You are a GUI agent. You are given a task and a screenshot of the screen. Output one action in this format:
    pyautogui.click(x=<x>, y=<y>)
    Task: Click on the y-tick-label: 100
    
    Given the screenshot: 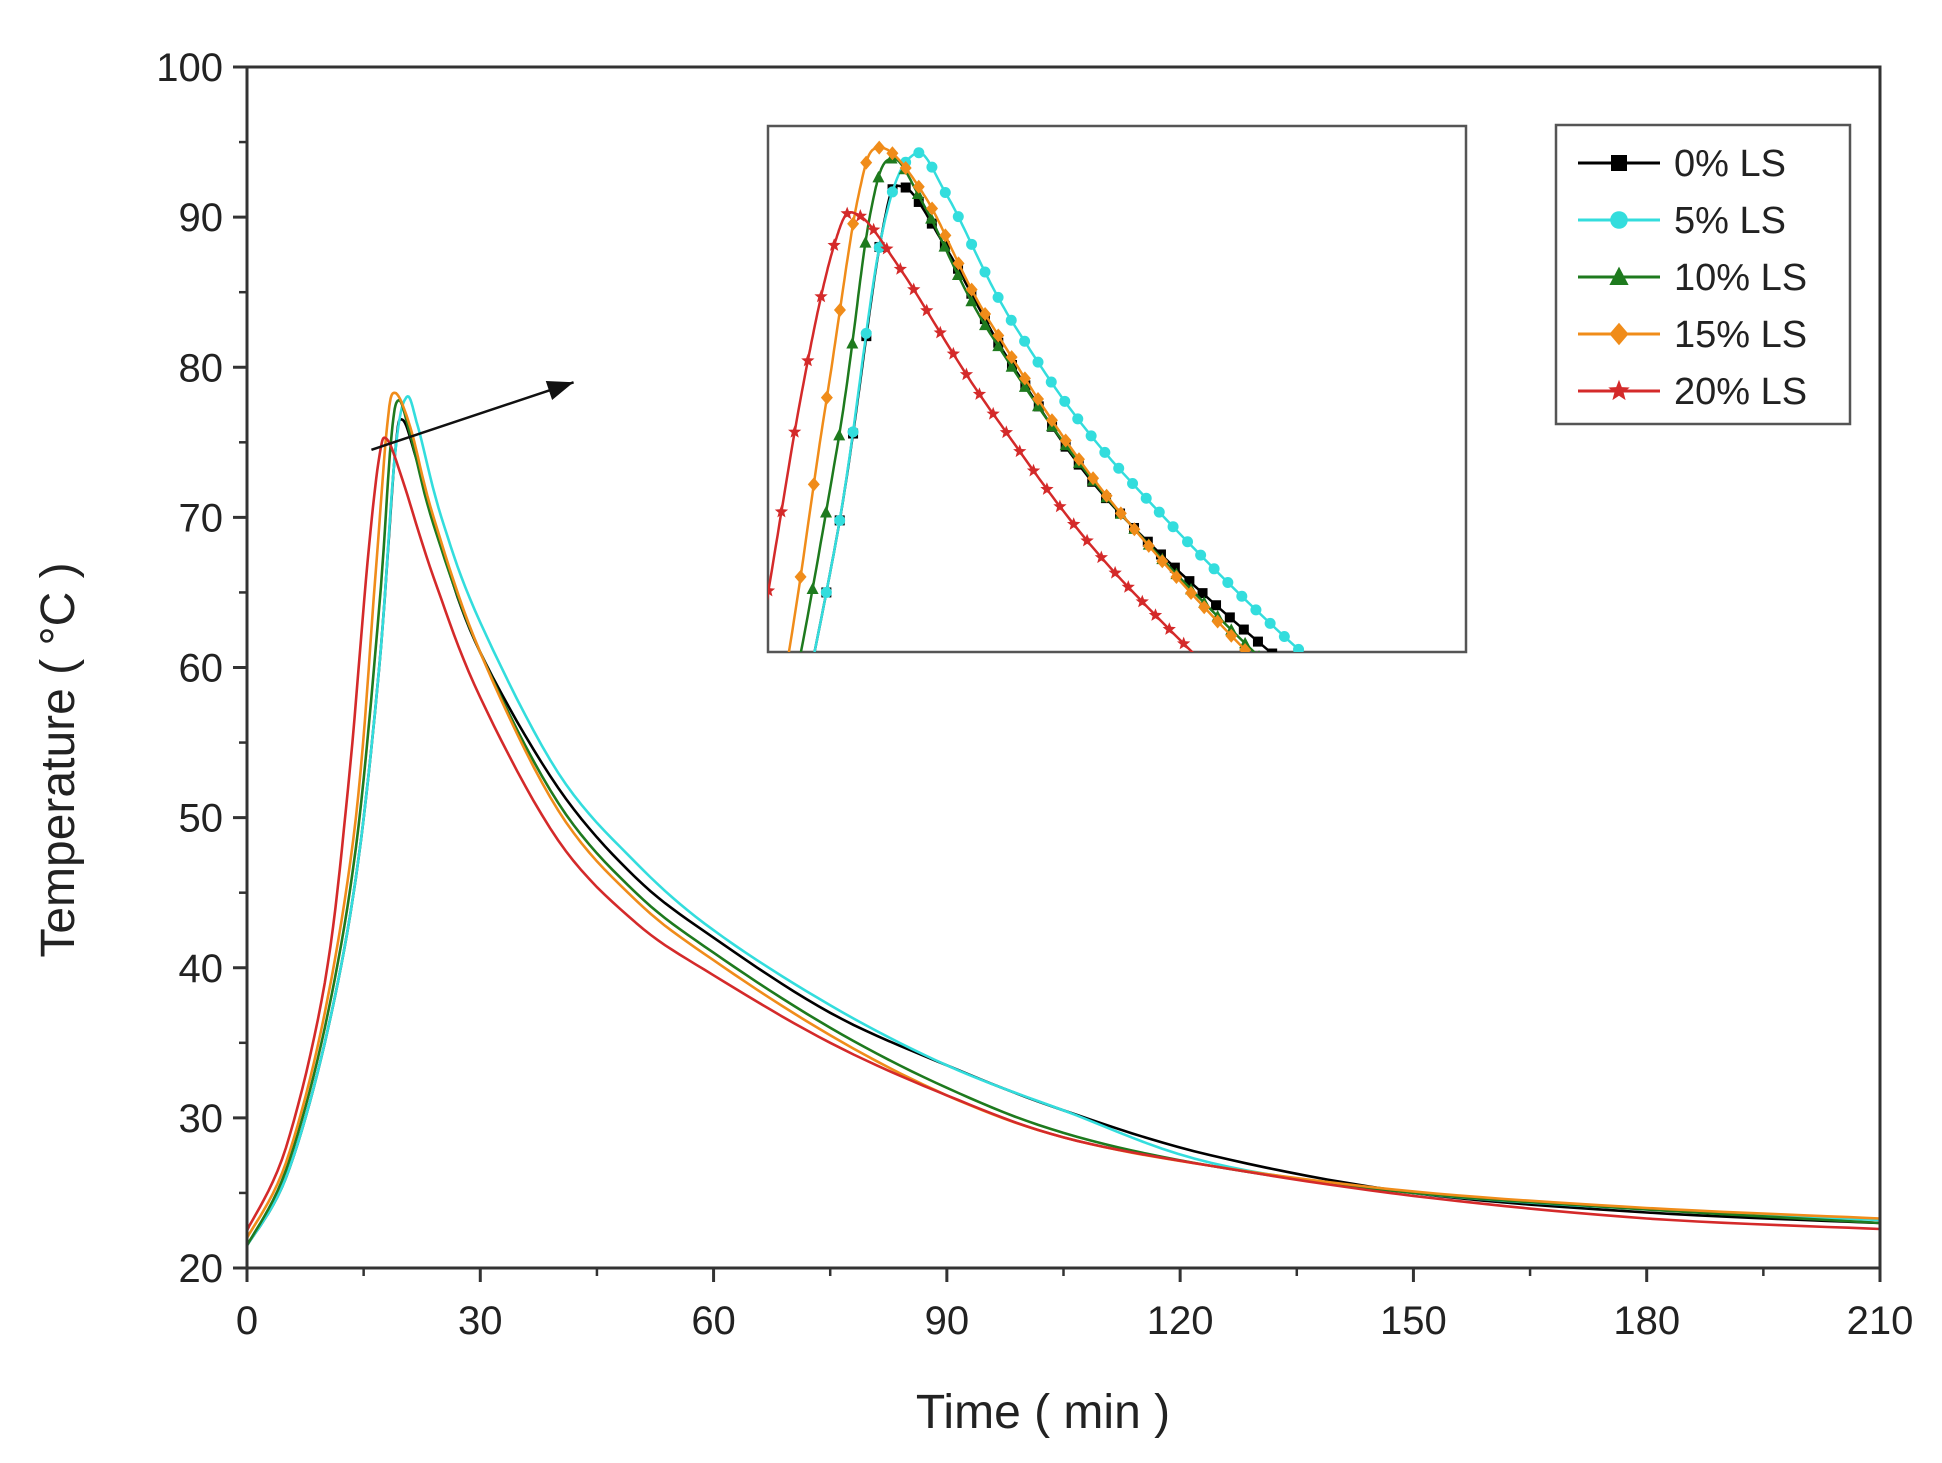 What is the action you would take?
    pyautogui.click(x=189, y=68)
    